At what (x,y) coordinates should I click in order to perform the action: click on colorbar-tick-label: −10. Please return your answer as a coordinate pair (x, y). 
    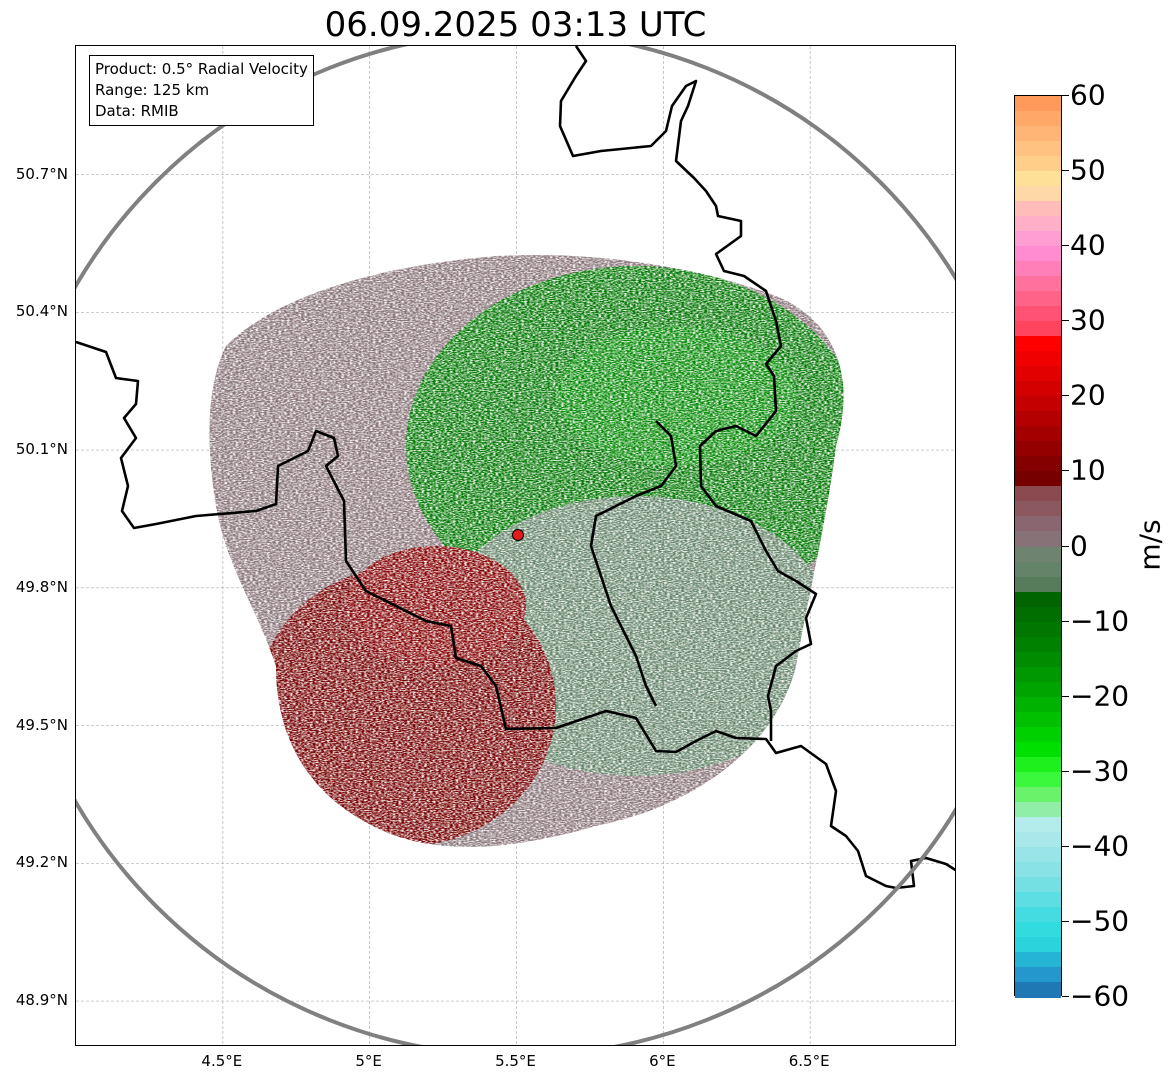
    Looking at the image, I should click on (1100, 621).